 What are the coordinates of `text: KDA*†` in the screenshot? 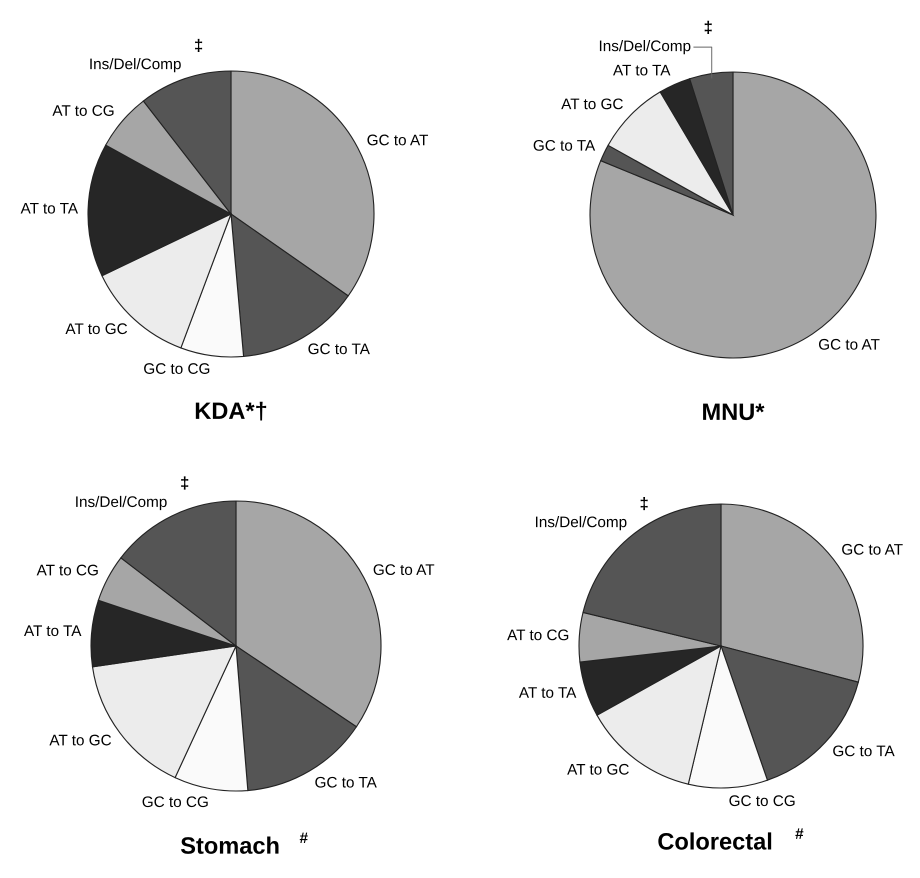 It's located at (231, 411).